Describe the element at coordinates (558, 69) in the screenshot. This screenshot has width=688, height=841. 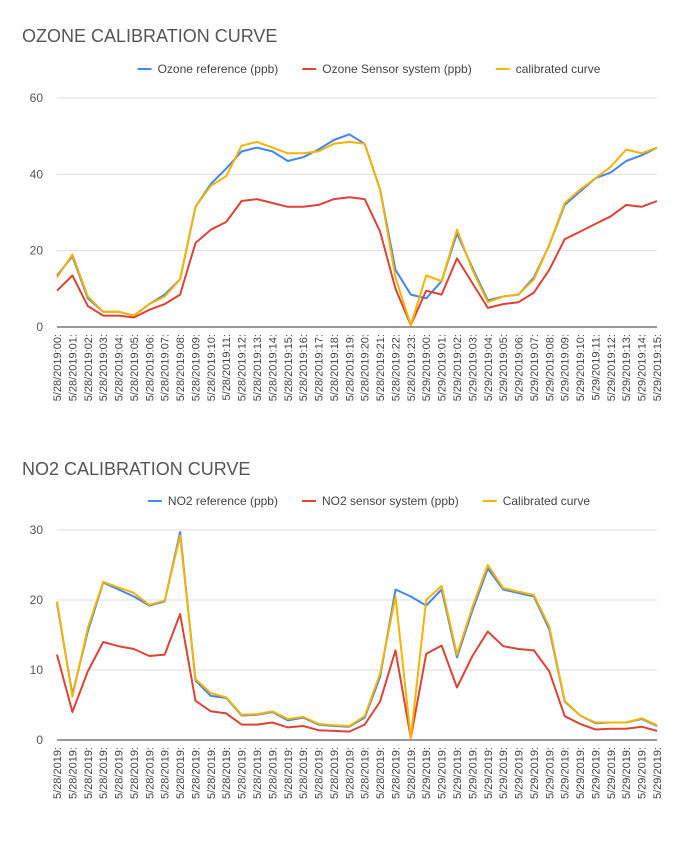
I see `legend-label: calibrated curve` at that location.